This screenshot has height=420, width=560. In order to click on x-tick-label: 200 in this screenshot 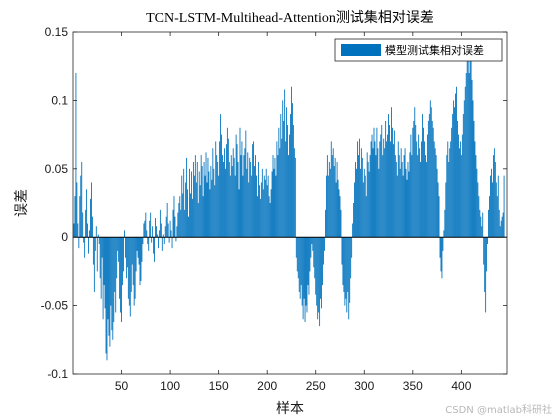, I will do `click(267, 386)`.